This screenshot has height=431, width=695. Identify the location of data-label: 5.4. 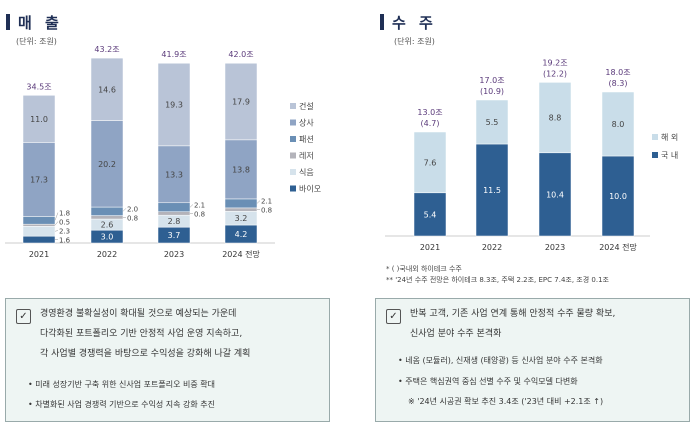
(430, 214).